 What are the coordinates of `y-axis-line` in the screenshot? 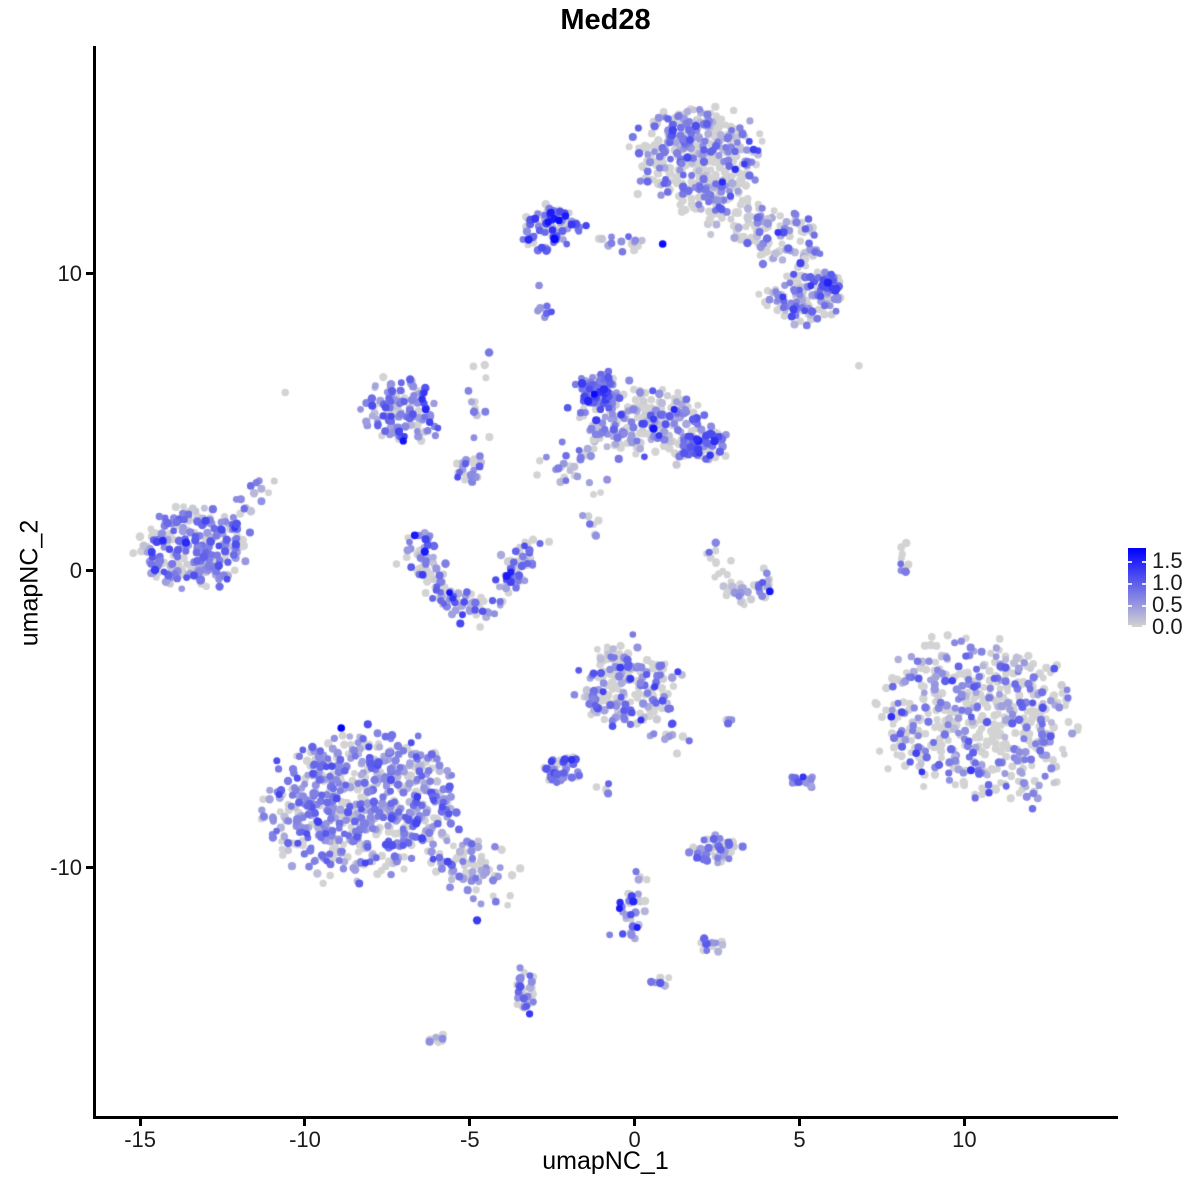 It's located at (94, 582).